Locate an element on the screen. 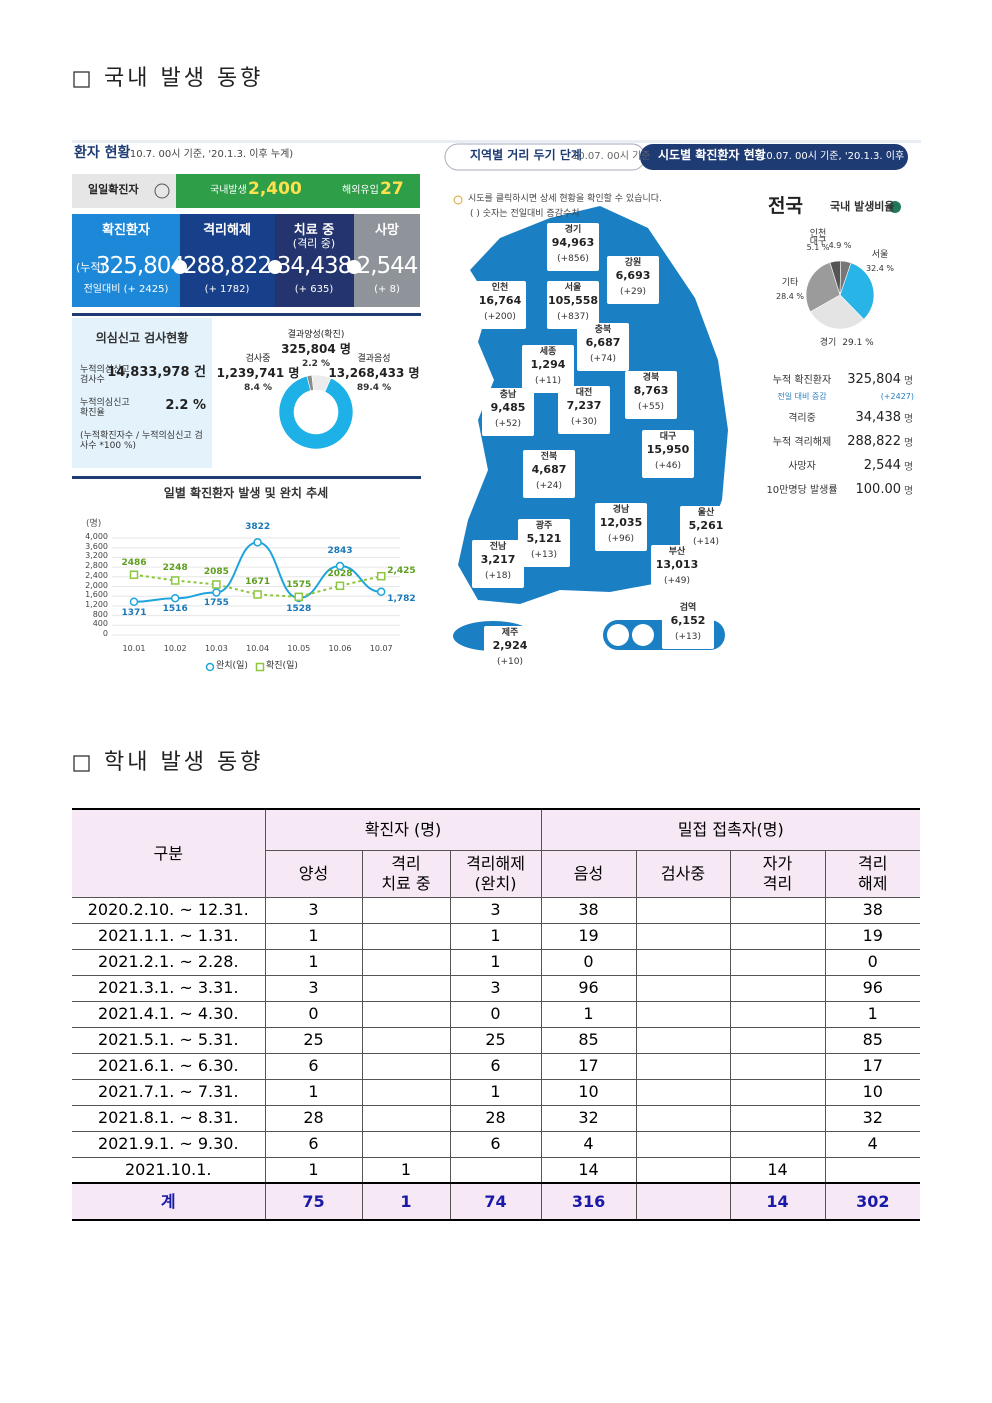  total-cell: 75 is located at coordinates (313, 1201).